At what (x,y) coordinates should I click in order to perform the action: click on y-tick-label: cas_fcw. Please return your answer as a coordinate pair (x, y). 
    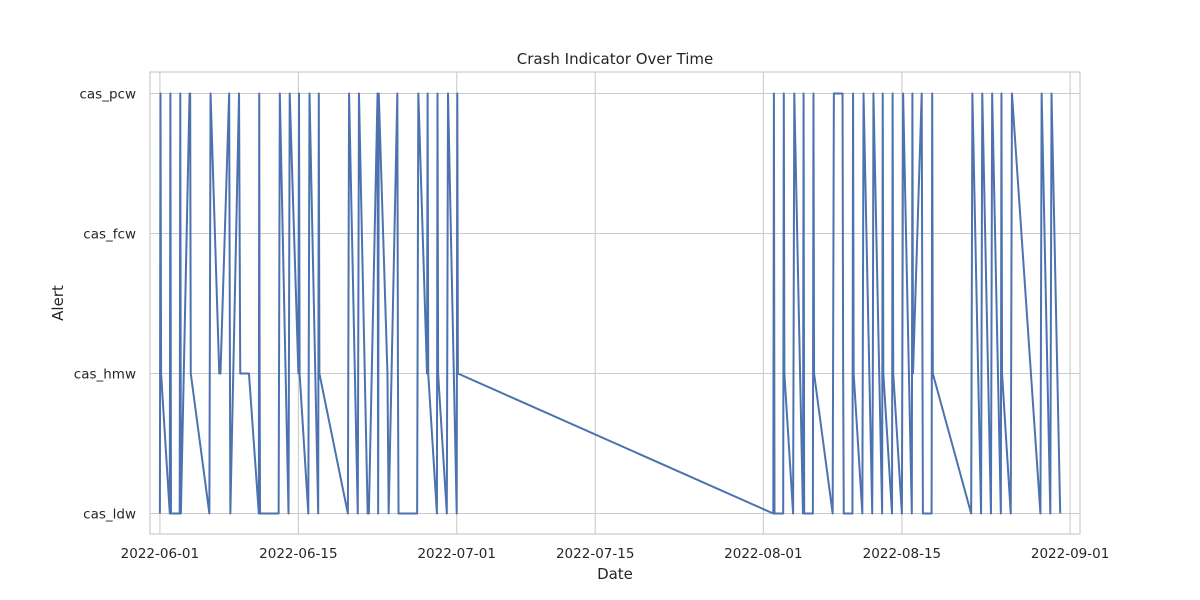
    Looking at the image, I should click on (109, 235).